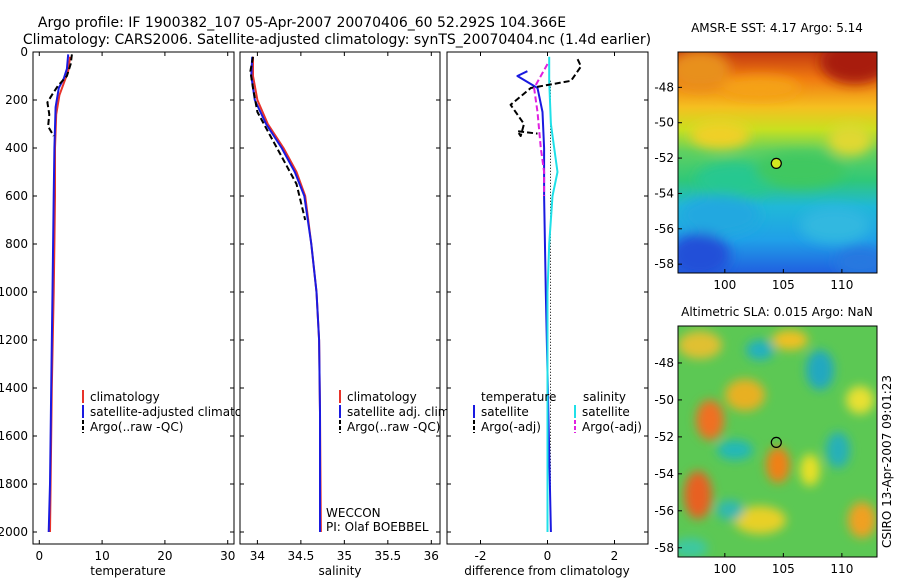 Image resolution: width=900 pixels, height=580 pixels. What do you see at coordinates (664, 437) in the screenshot?
I see `sla-map-ytick-label-52: -52` at bounding box center [664, 437].